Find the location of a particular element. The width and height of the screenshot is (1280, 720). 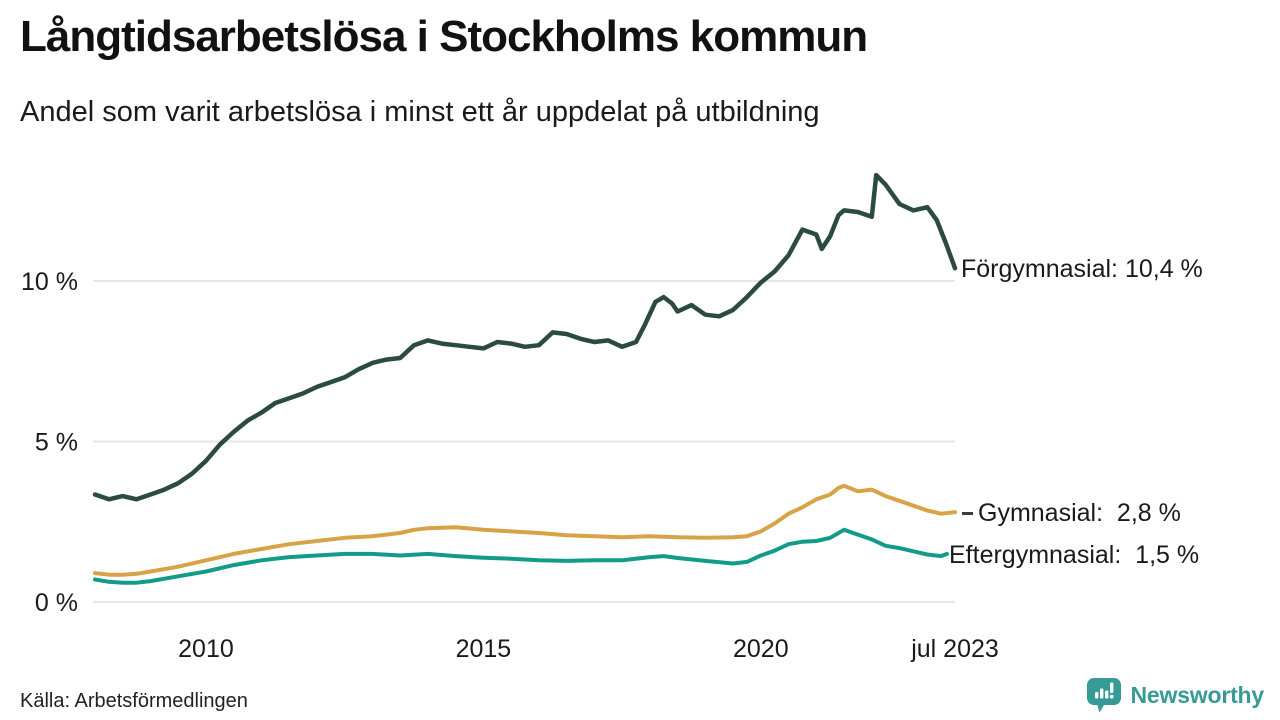

y-tick-label-5: 5 % is located at coordinates (56, 443).